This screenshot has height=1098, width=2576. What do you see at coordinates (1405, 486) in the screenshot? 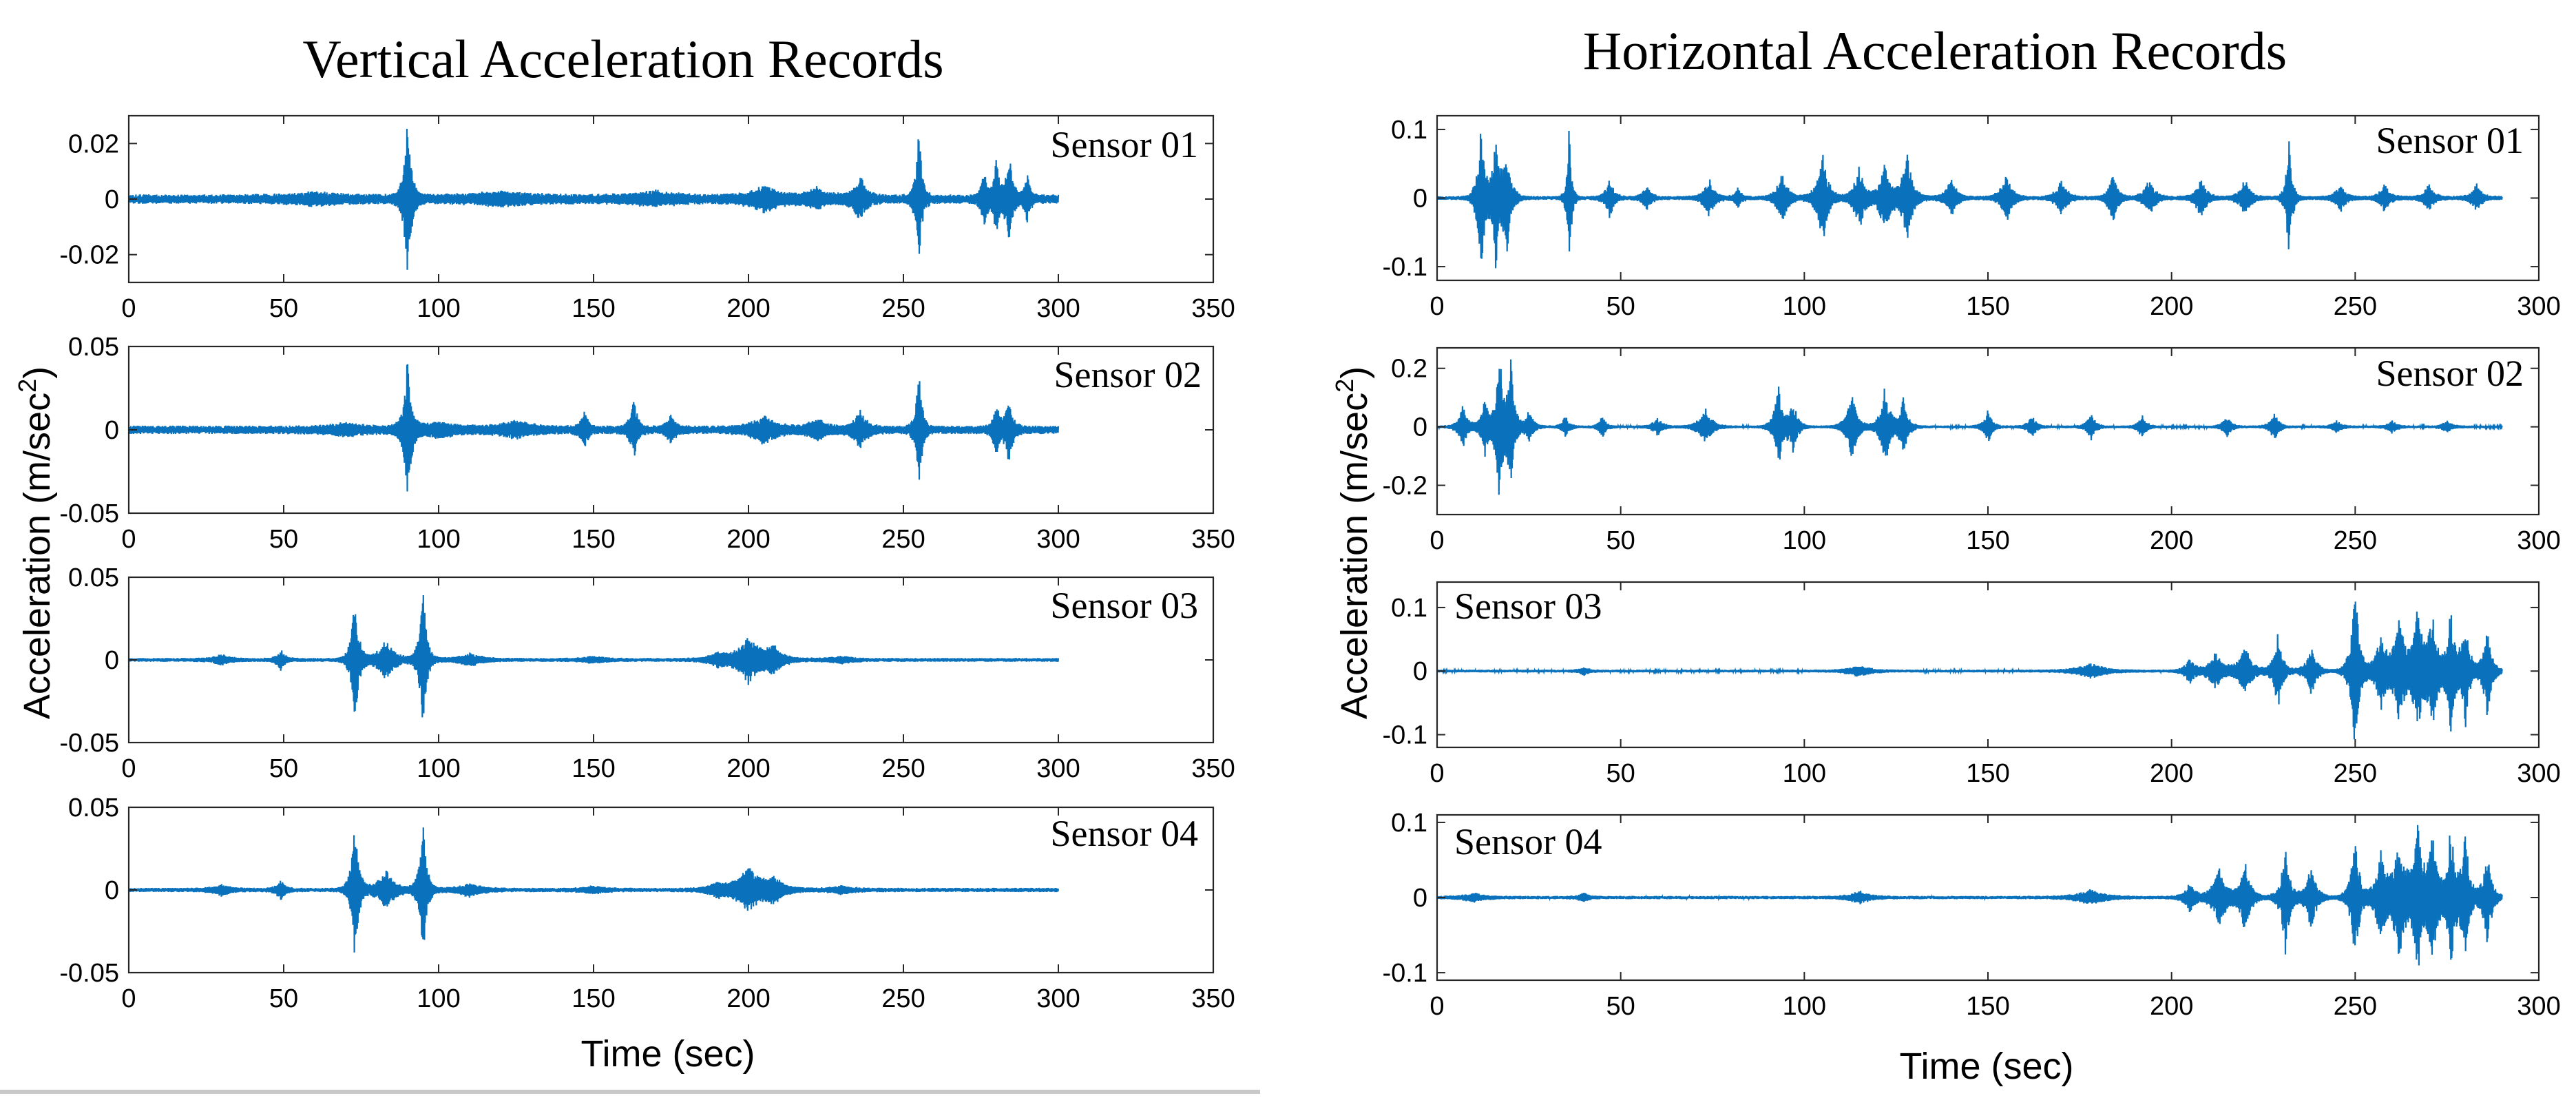
I see `y-tick-label: -0.2` at bounding box center [1405, 486].